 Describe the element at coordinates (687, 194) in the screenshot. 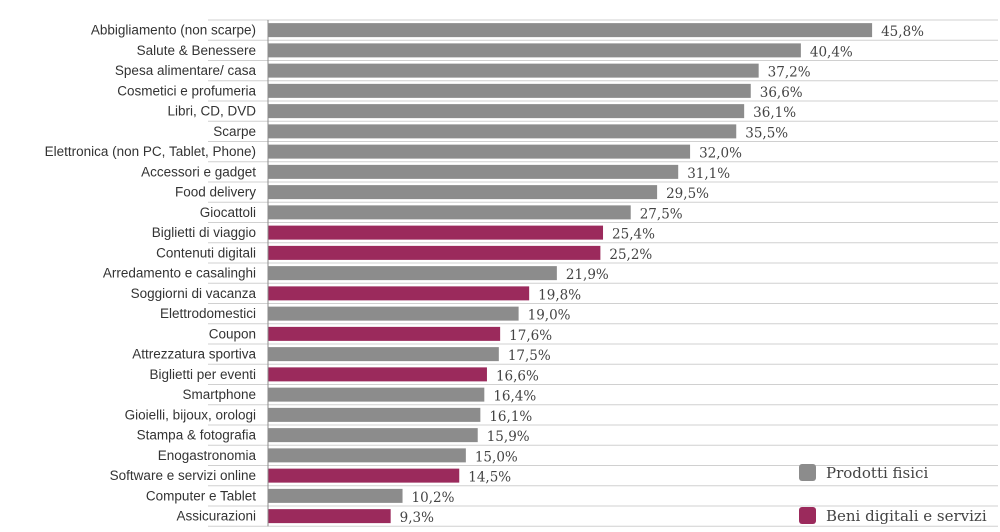

I see `value-label: 29,5%` at that location.